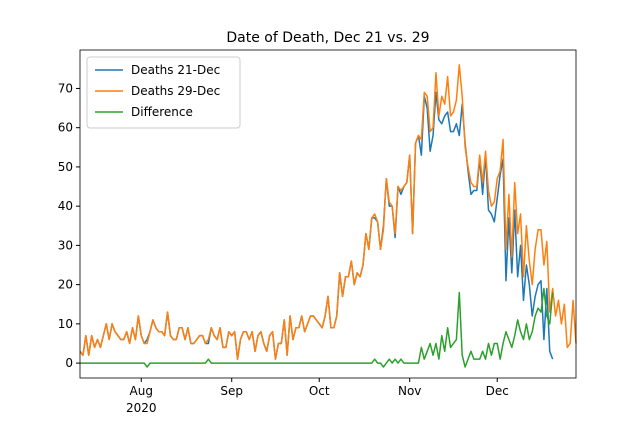 The height and width of the screenshot is (421, 640). I want to click on x-tick-label: Dec, so click(497, 391).